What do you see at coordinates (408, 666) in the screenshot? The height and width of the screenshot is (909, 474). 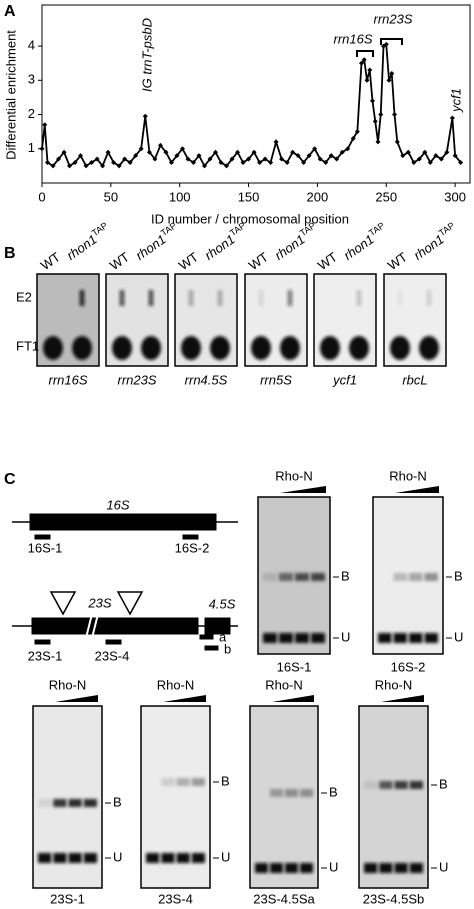 I see `gel-name: 16S-2` at bounding box center [408, 666].